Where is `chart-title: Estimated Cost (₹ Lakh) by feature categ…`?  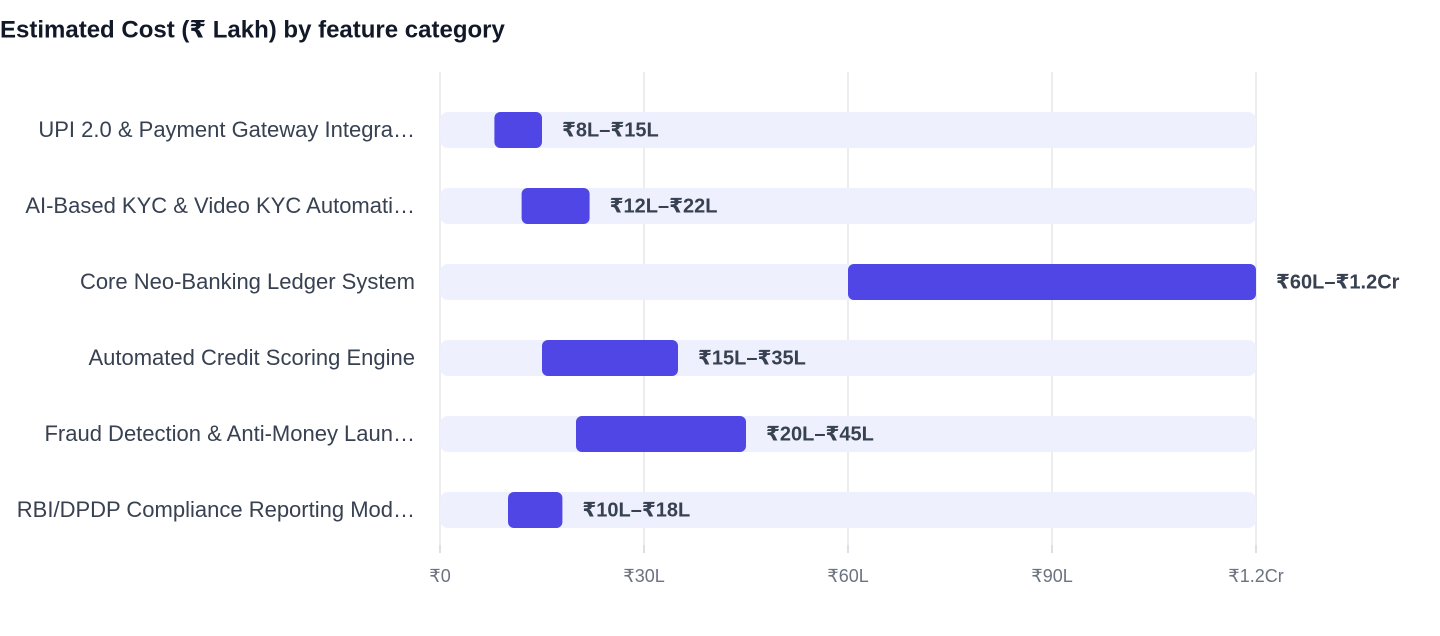 chart-title: Estimated Cost (₹ Lakh) by feature categ… is located at coordinates (252, 29).